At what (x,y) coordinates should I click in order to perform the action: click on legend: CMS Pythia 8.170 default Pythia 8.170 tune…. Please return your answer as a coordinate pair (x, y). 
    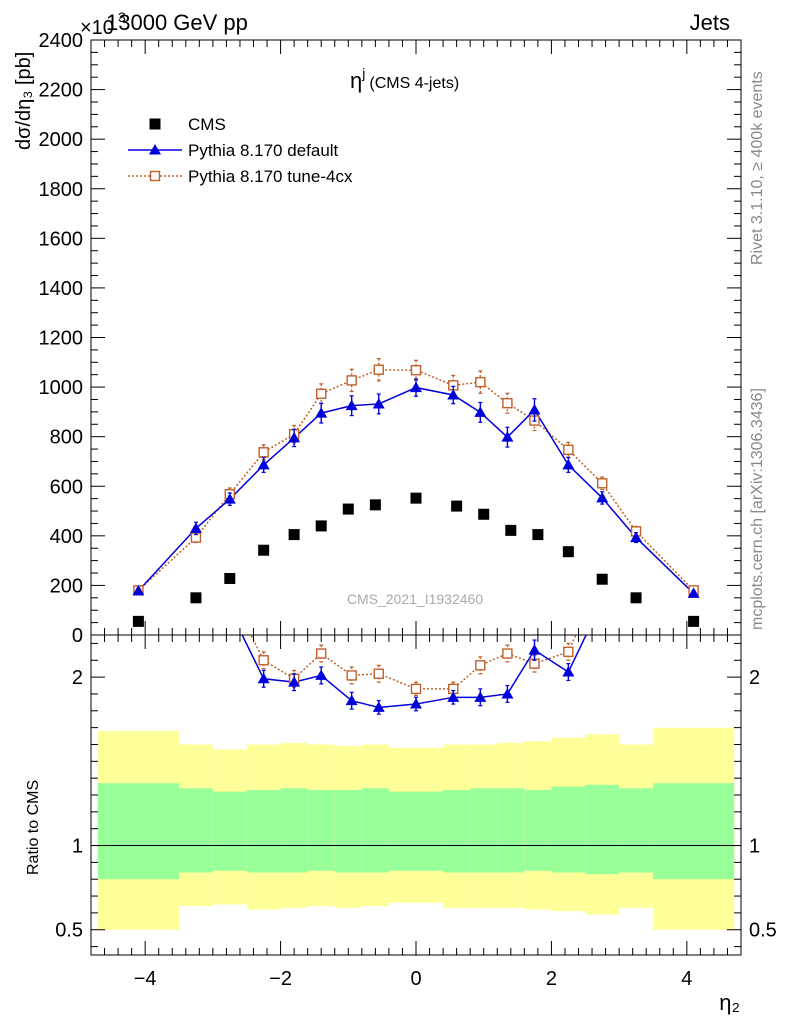
    Looking at the image, I should click on (240, 150).